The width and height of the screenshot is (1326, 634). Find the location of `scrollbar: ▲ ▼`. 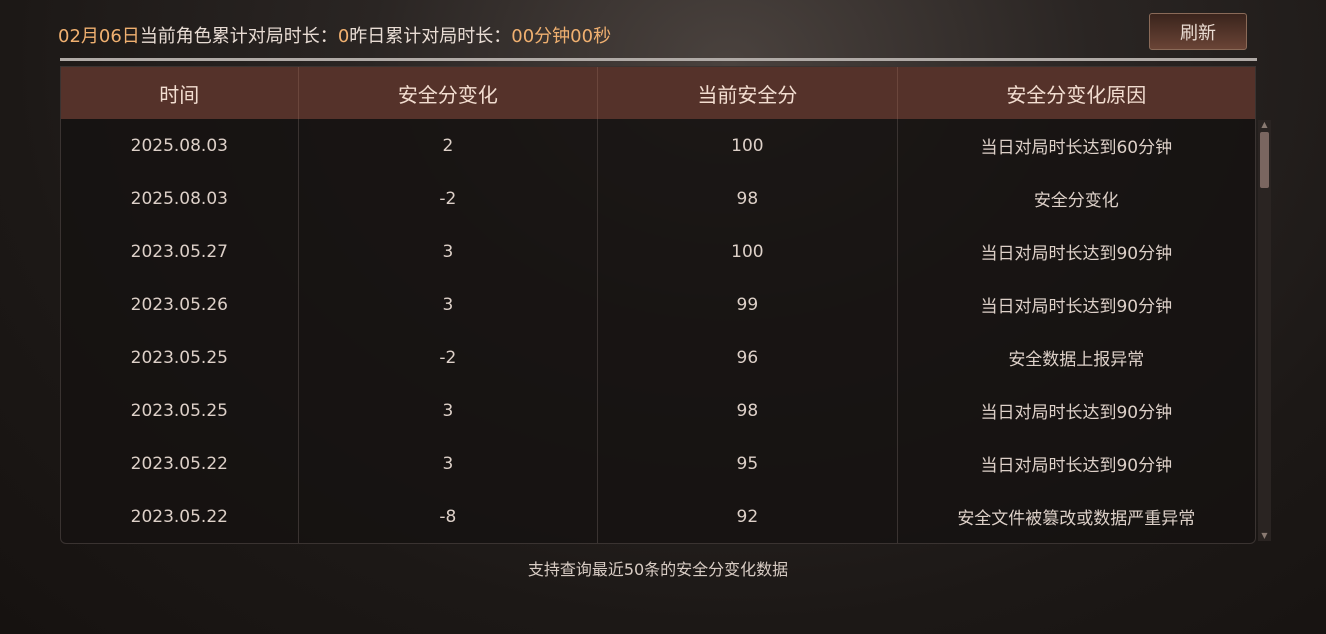

scrollbar: ▲ ▼ is located at coordinates (1264, 330).